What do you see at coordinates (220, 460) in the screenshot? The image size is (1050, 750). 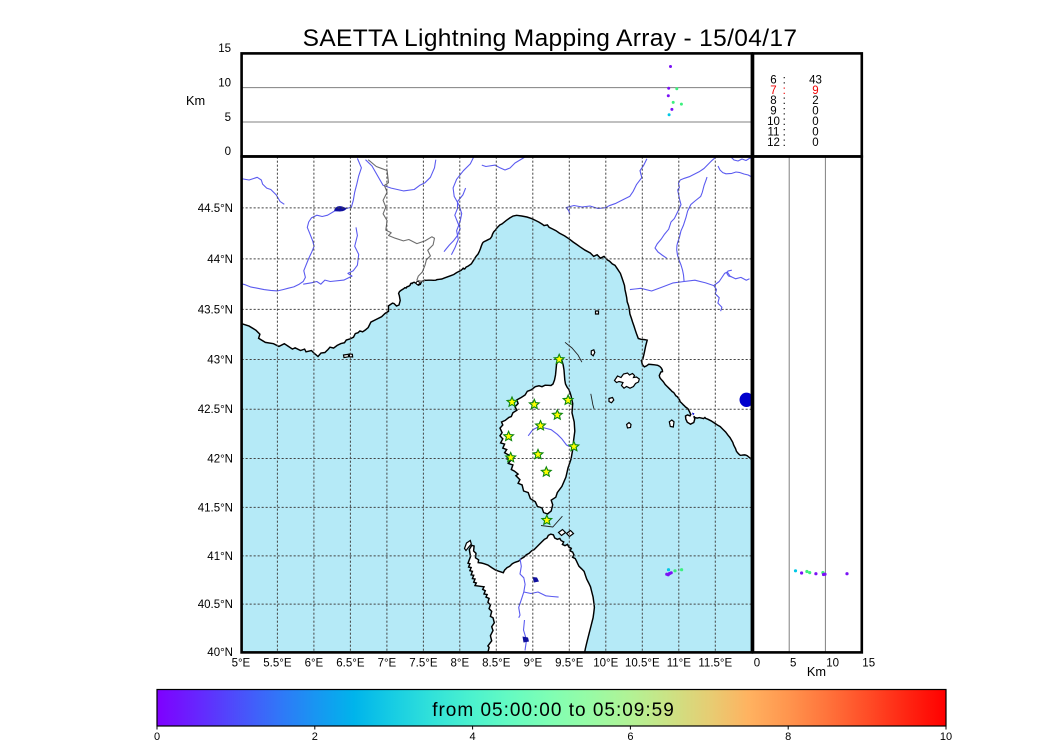 I see `svg-text: 42°N` at bounding box center [220, 460].